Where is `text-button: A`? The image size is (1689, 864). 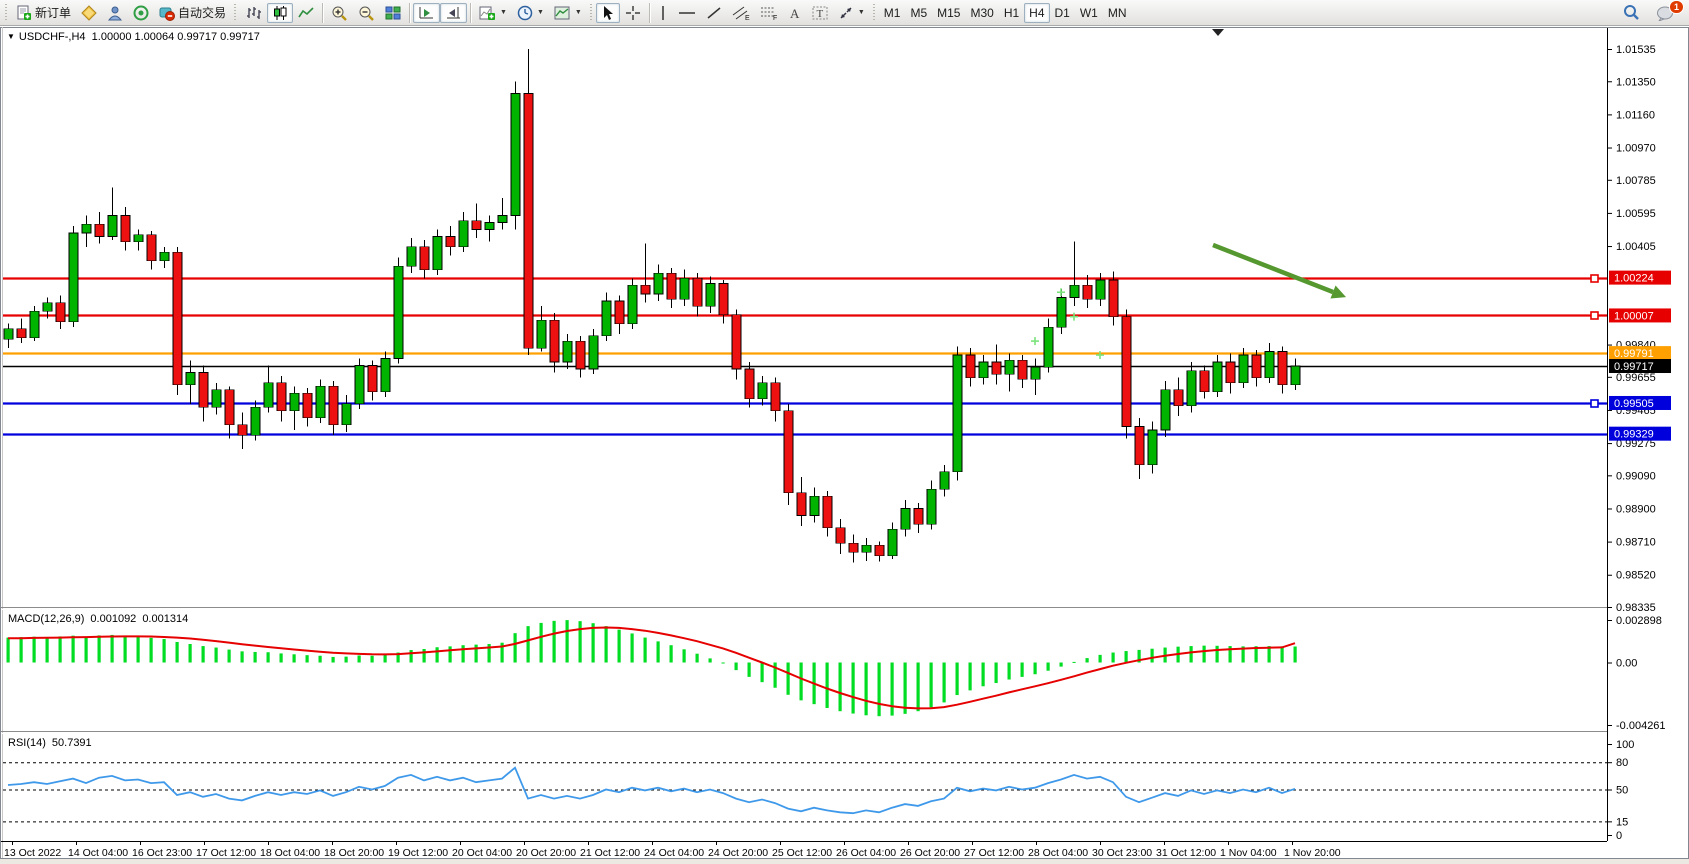
text-button: A is located at coordinates (795, 13).